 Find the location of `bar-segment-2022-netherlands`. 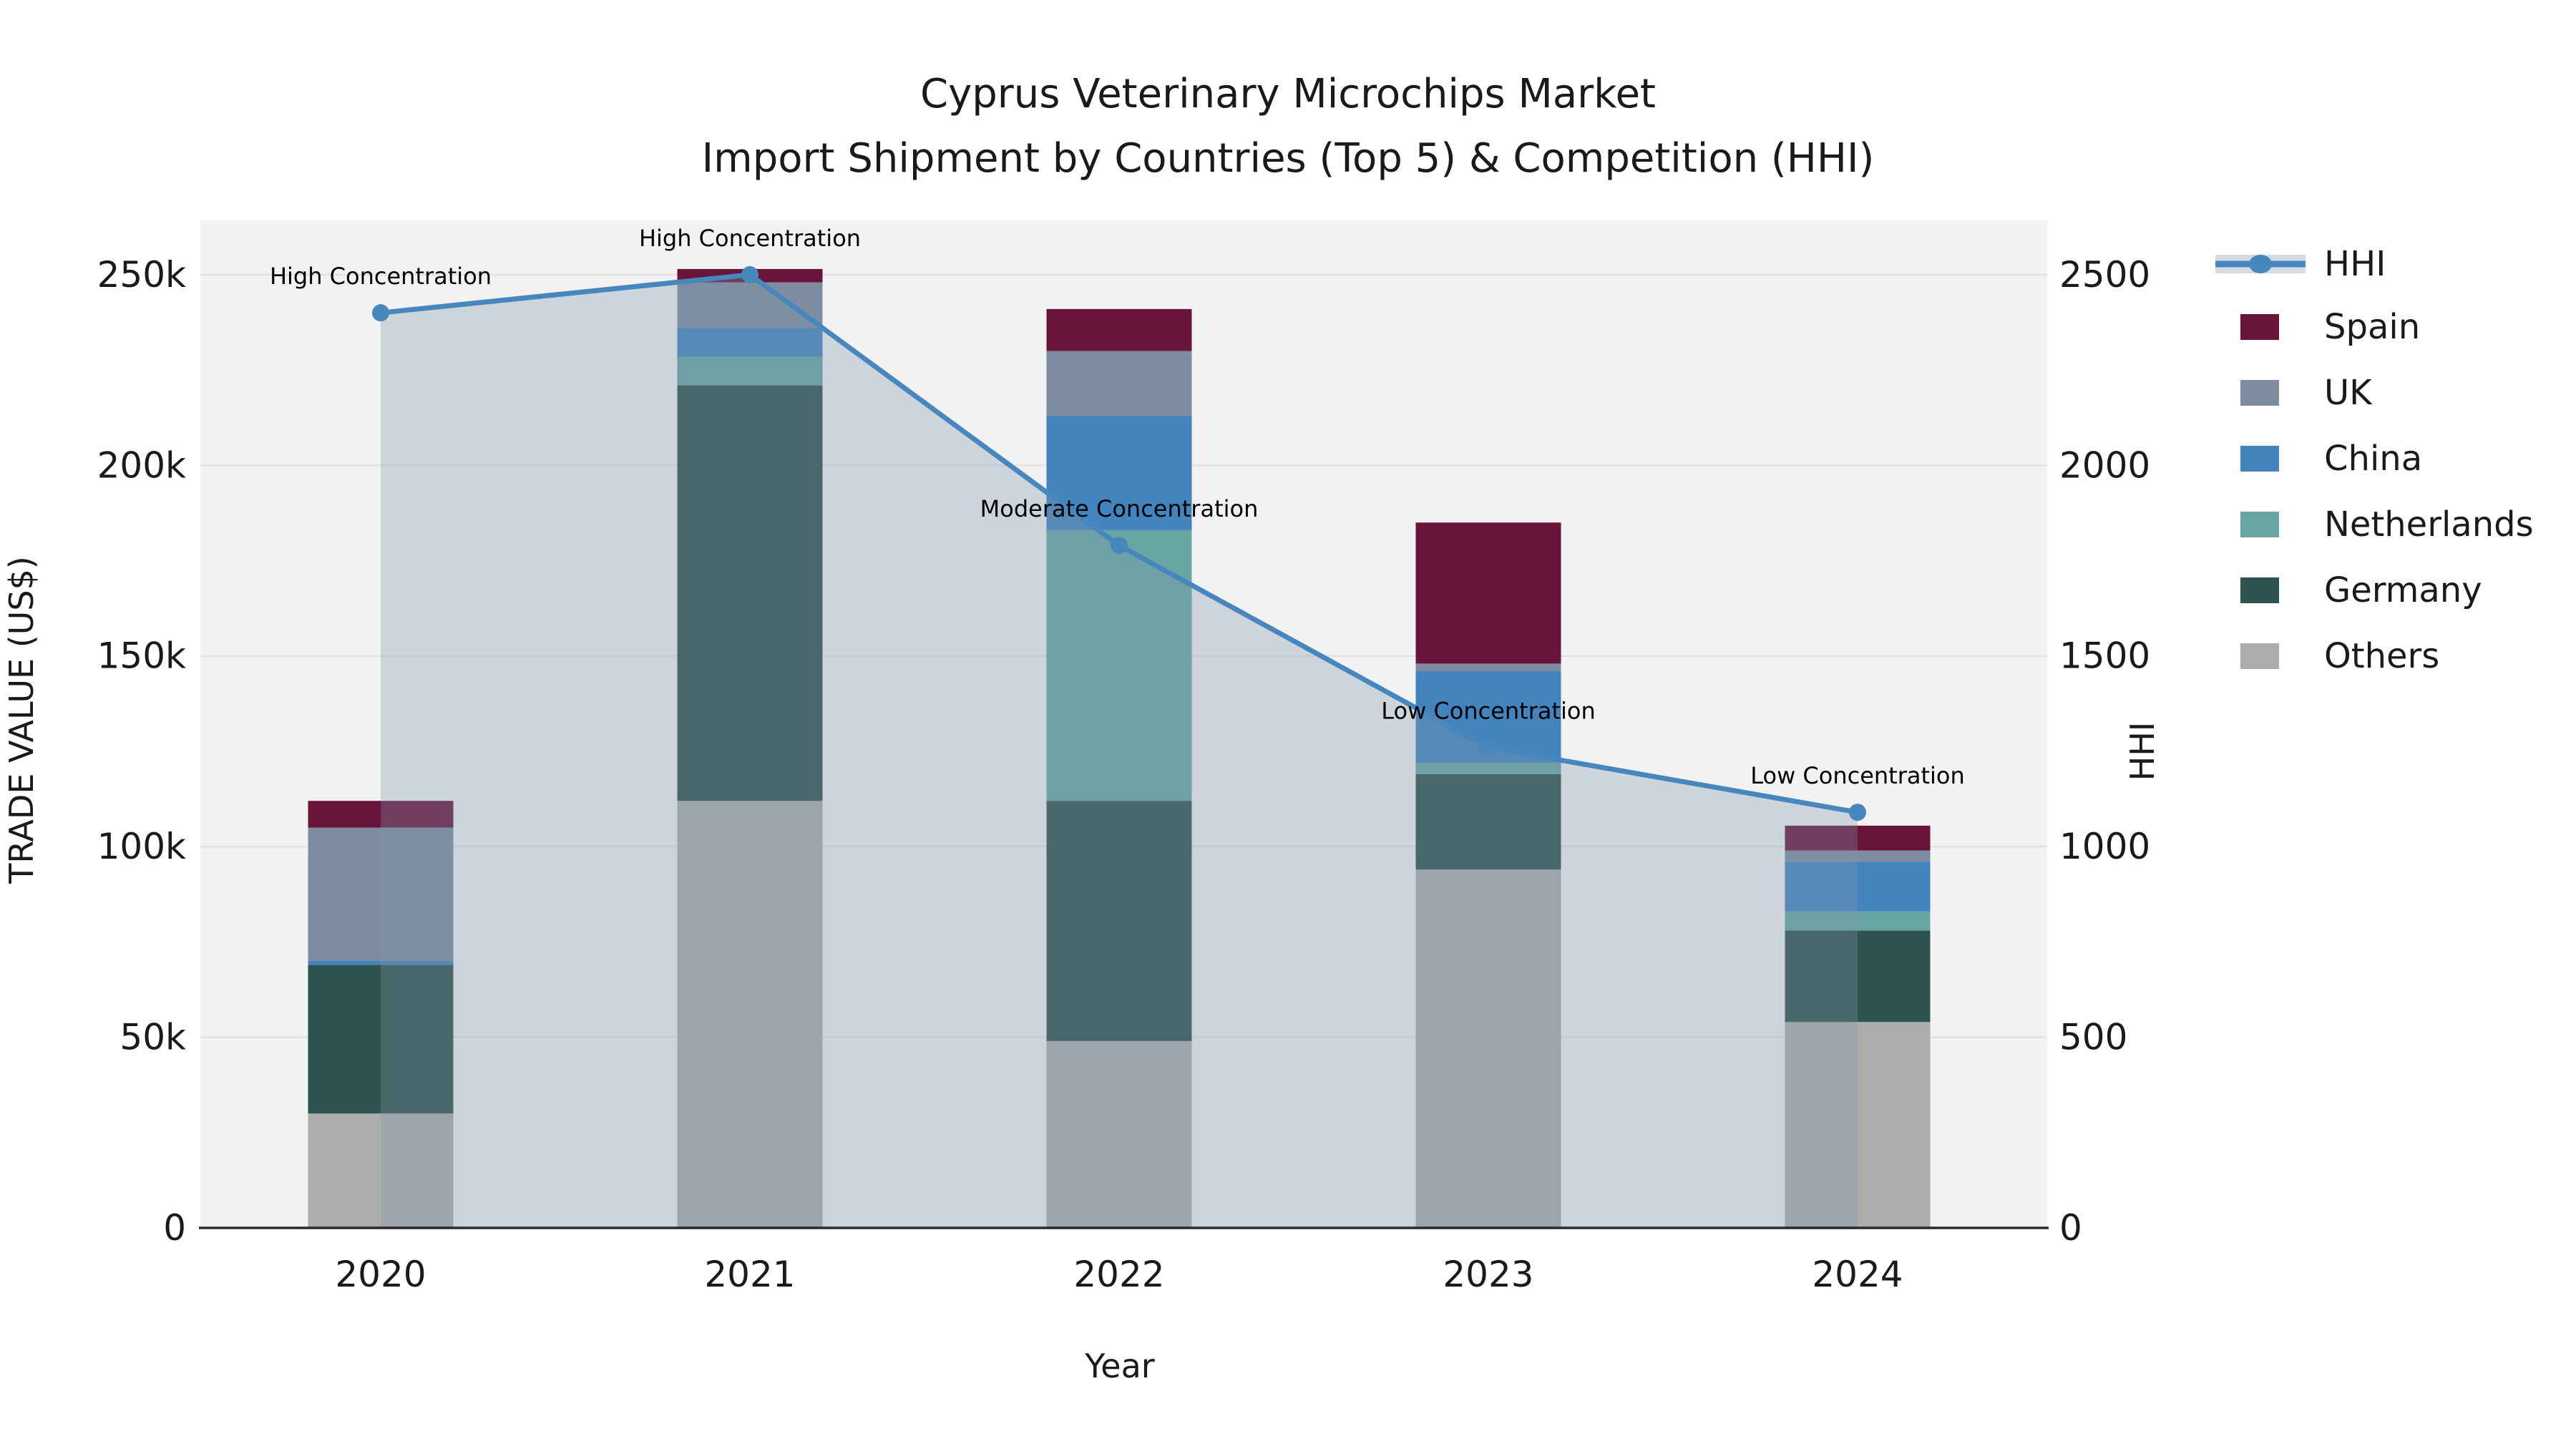

bar-segment-2022-netherlands is located at coordinates (1119, 665).